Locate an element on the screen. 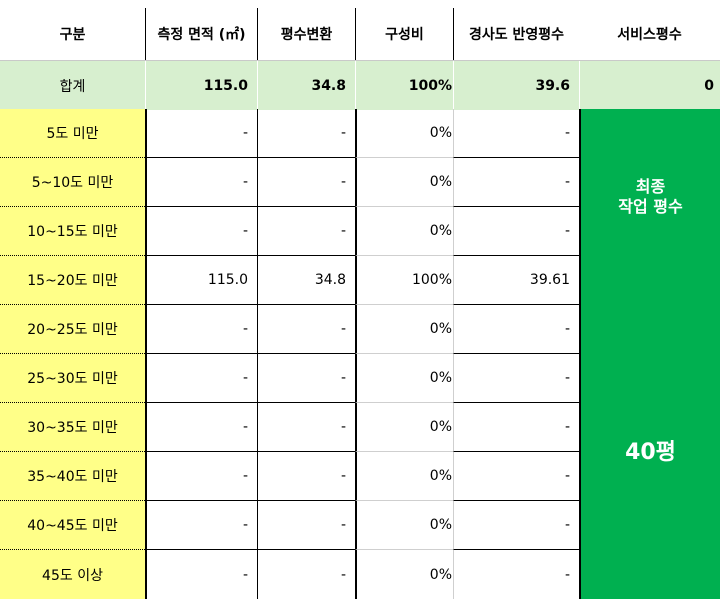 The width and height of the screenshot is (720, 616). table-row: 35~40도 미만 - - 0% - is located at coordinates (360, 476).